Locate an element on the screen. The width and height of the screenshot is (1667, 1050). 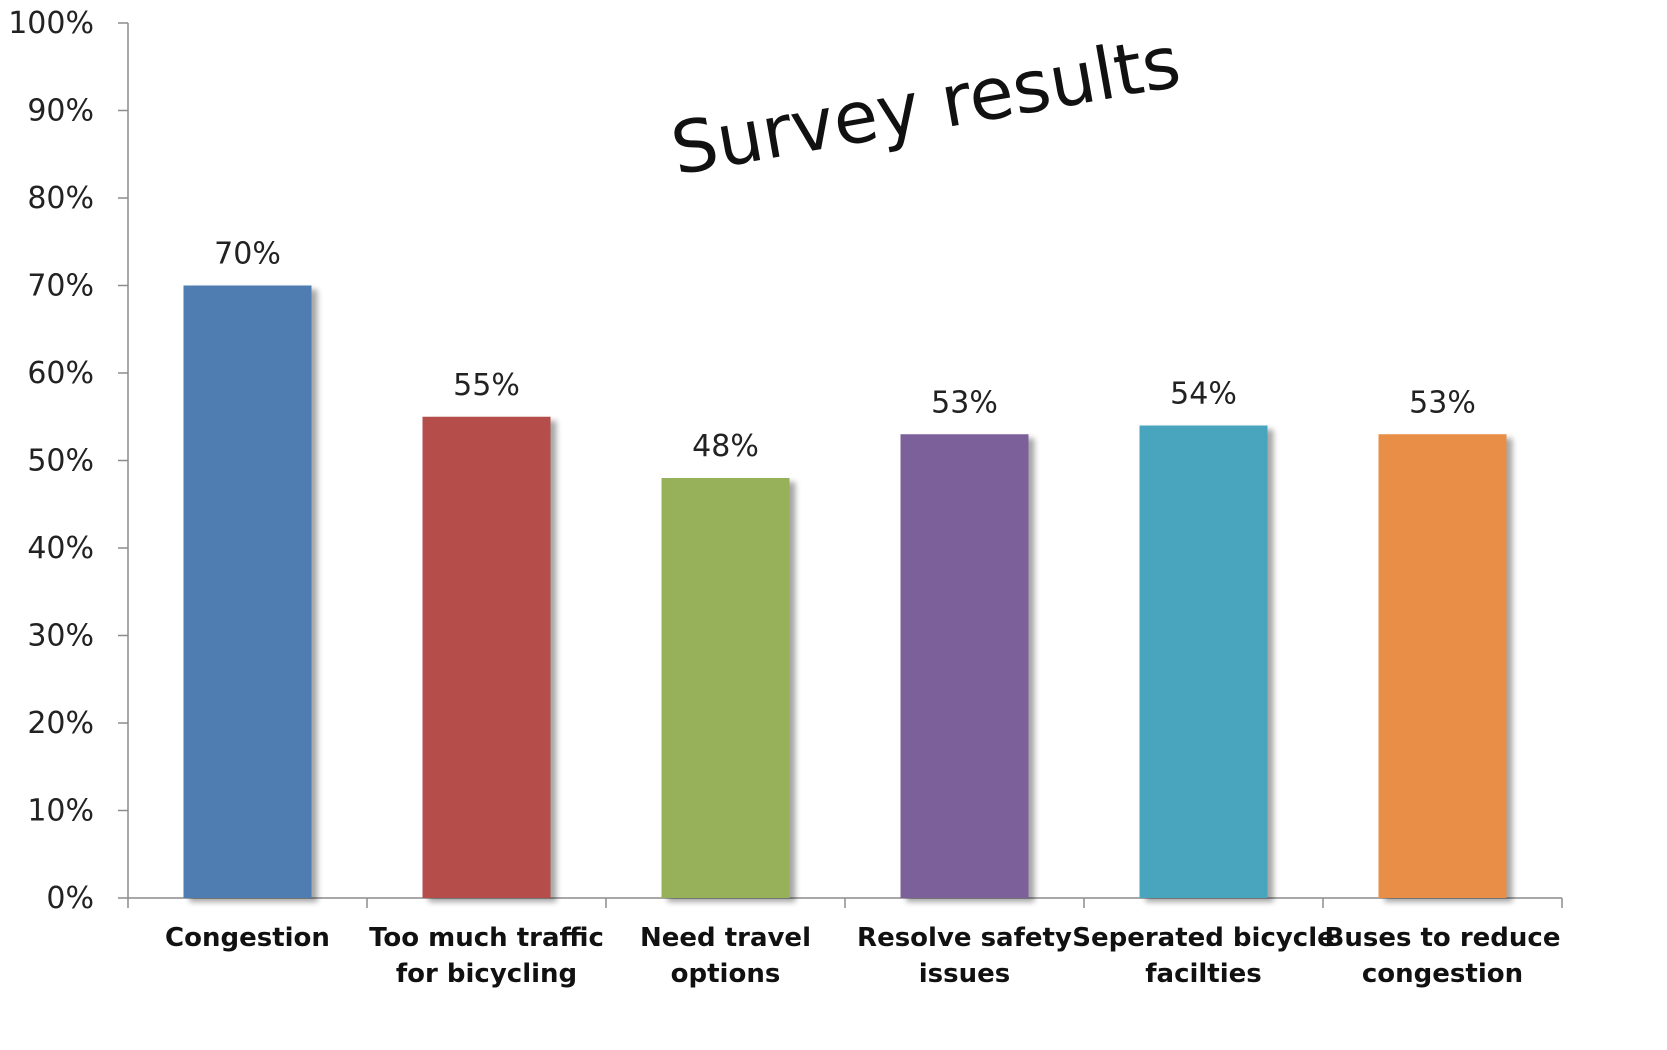
chart-title-group: Survey results is located at coordinates (925, 105).